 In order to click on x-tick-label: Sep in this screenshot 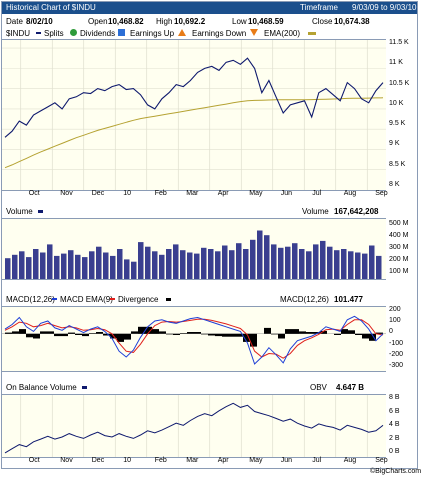, I will do `click(381, 460)`.